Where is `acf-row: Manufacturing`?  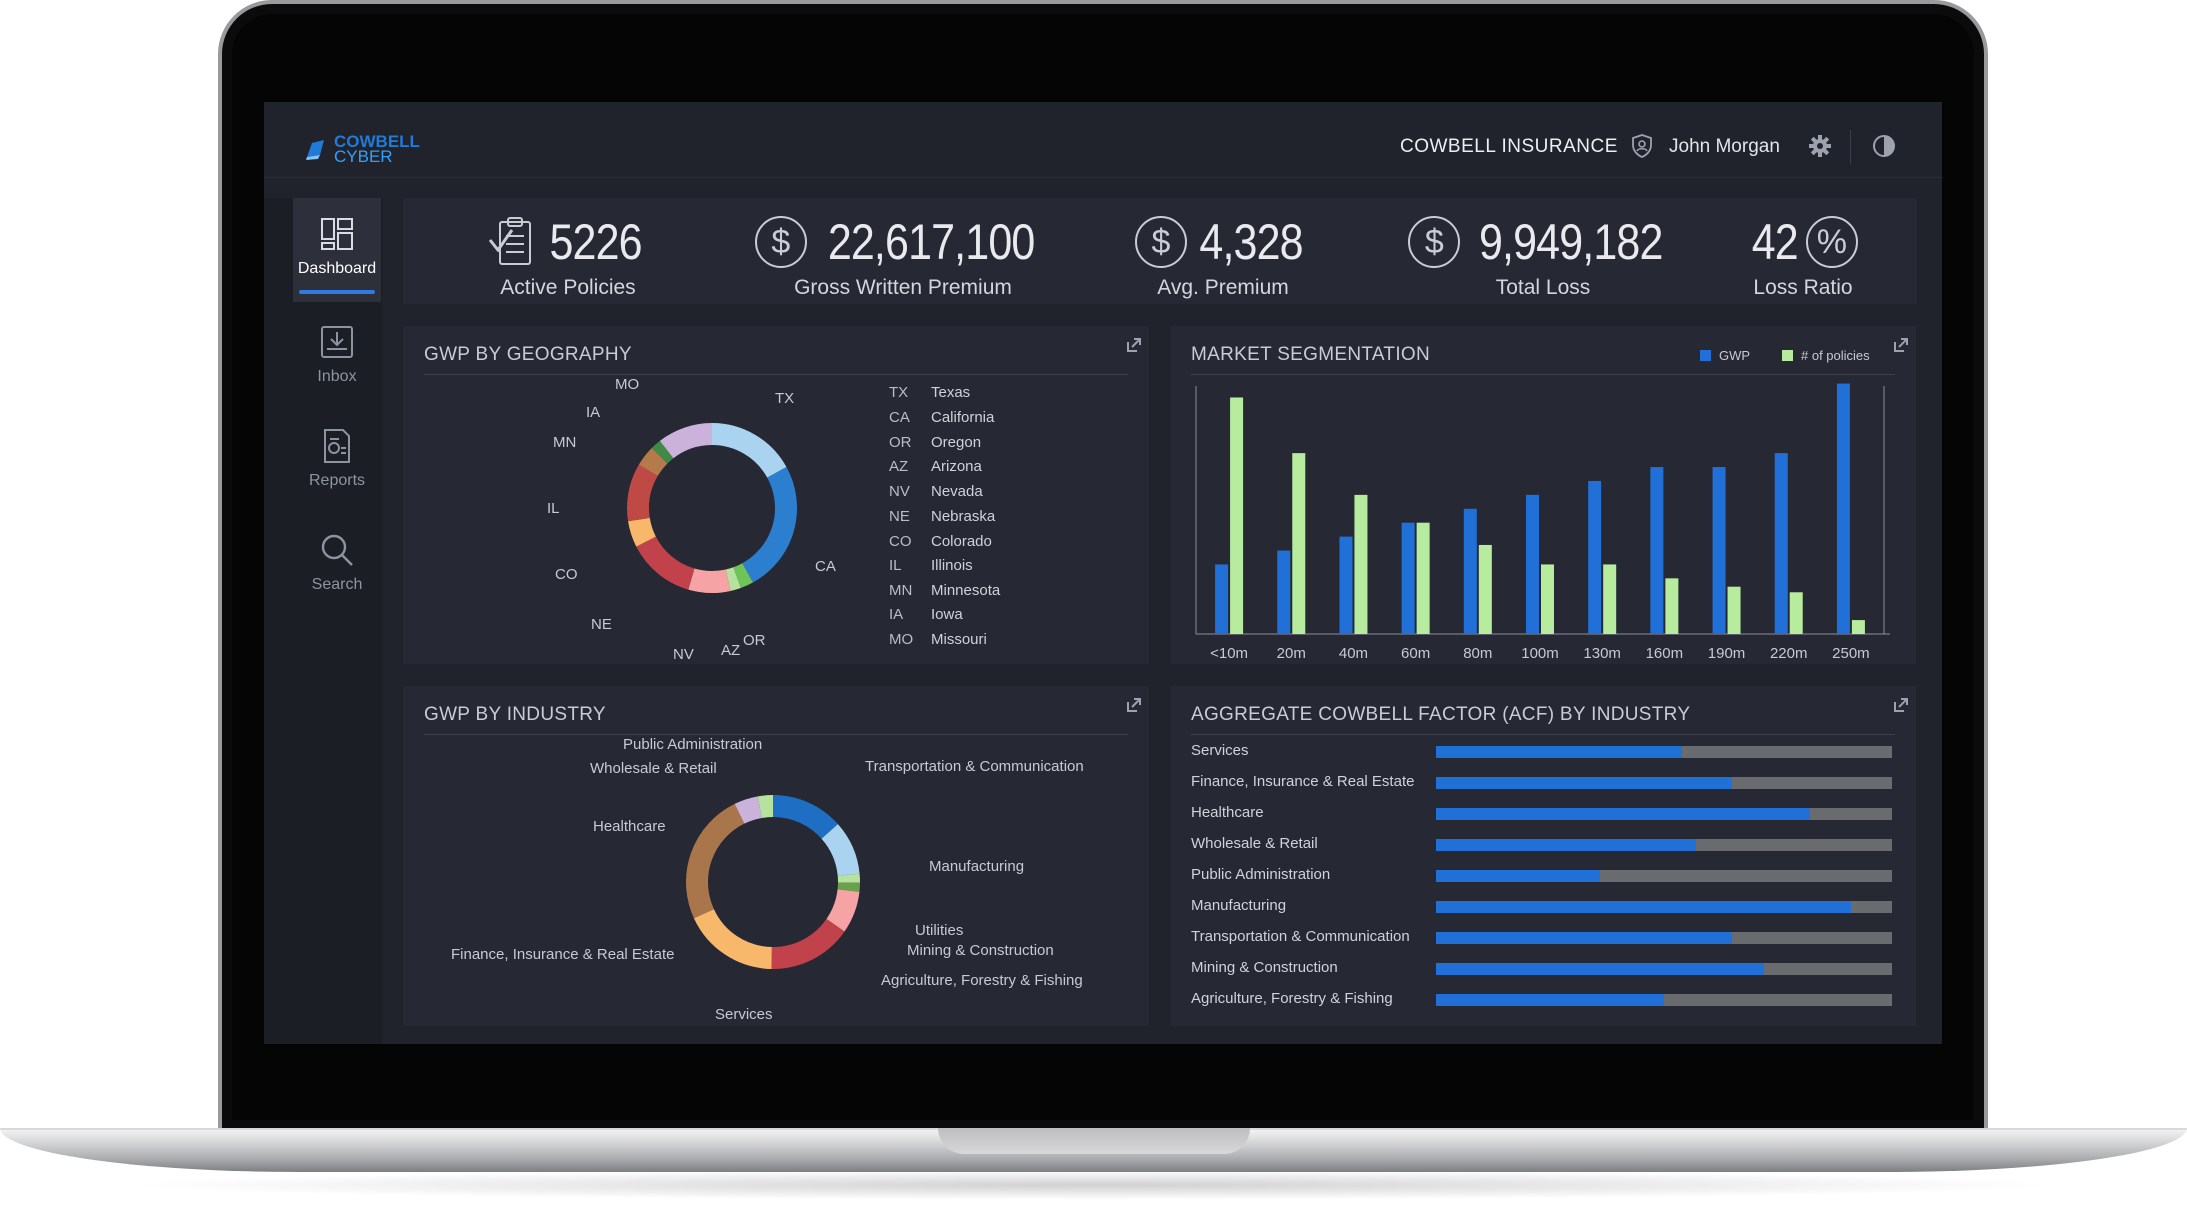 acf-row: Manufacturing is located at coordinates (1548, 907).